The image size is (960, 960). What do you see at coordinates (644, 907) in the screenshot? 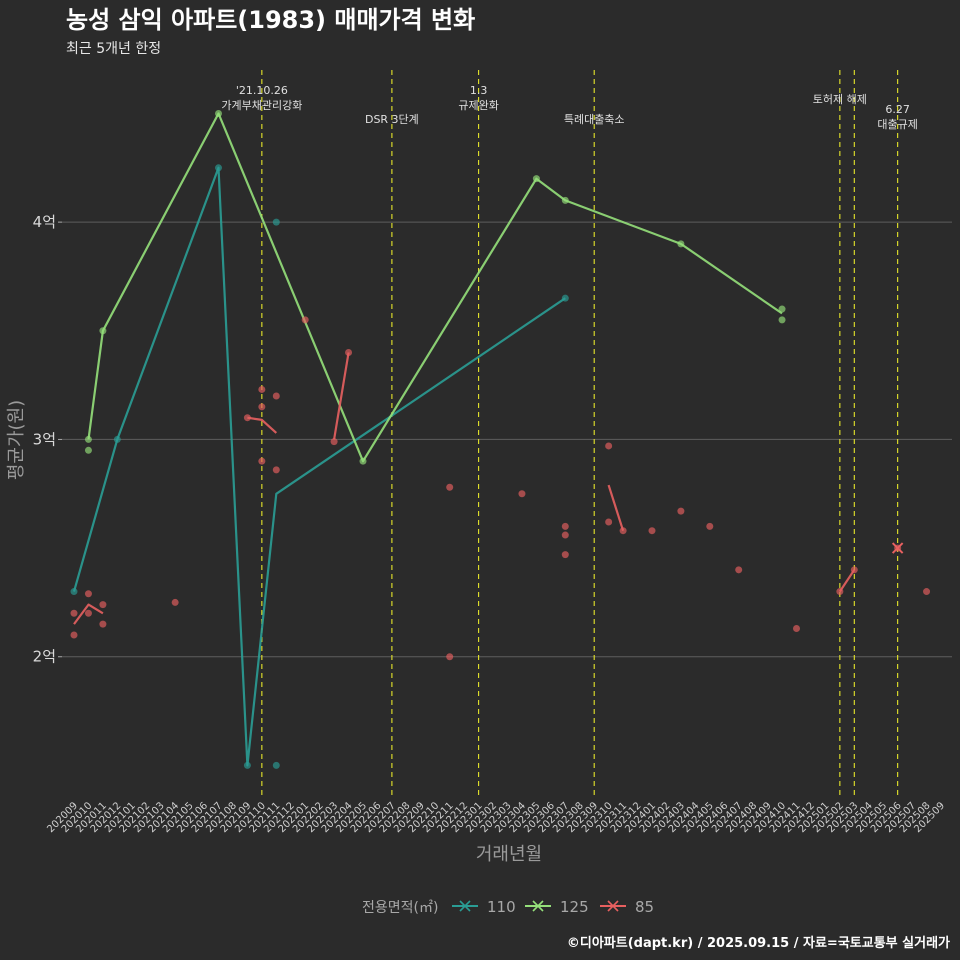
I see `legend-label: 85` at bounding box center [644, 907].